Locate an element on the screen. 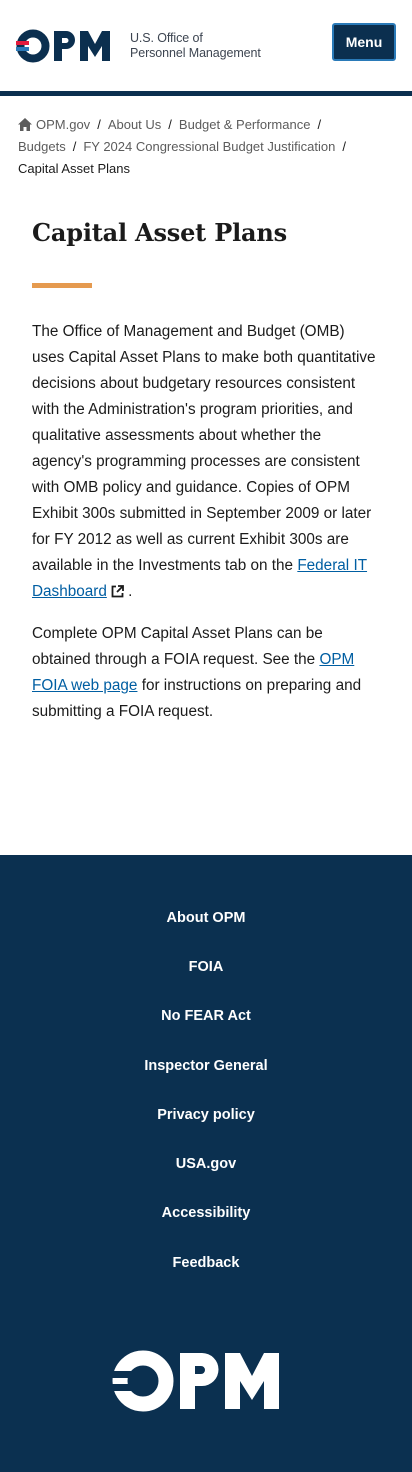 The width and height of the screenshot is (412, 1472). home-icon is located at coordinates (25, 124).